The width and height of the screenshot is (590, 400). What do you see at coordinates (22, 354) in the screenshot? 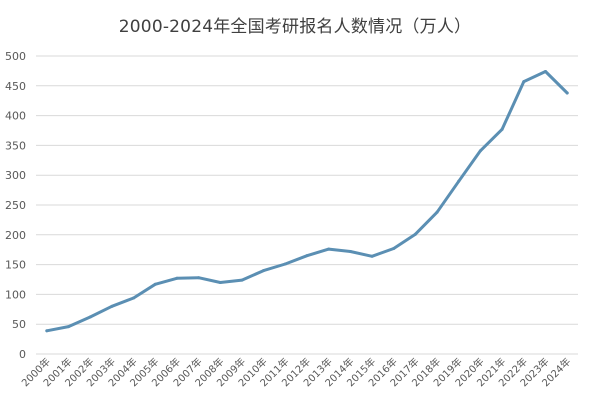
I see `y-tick-label: 0` at bounding box center [22, 354].